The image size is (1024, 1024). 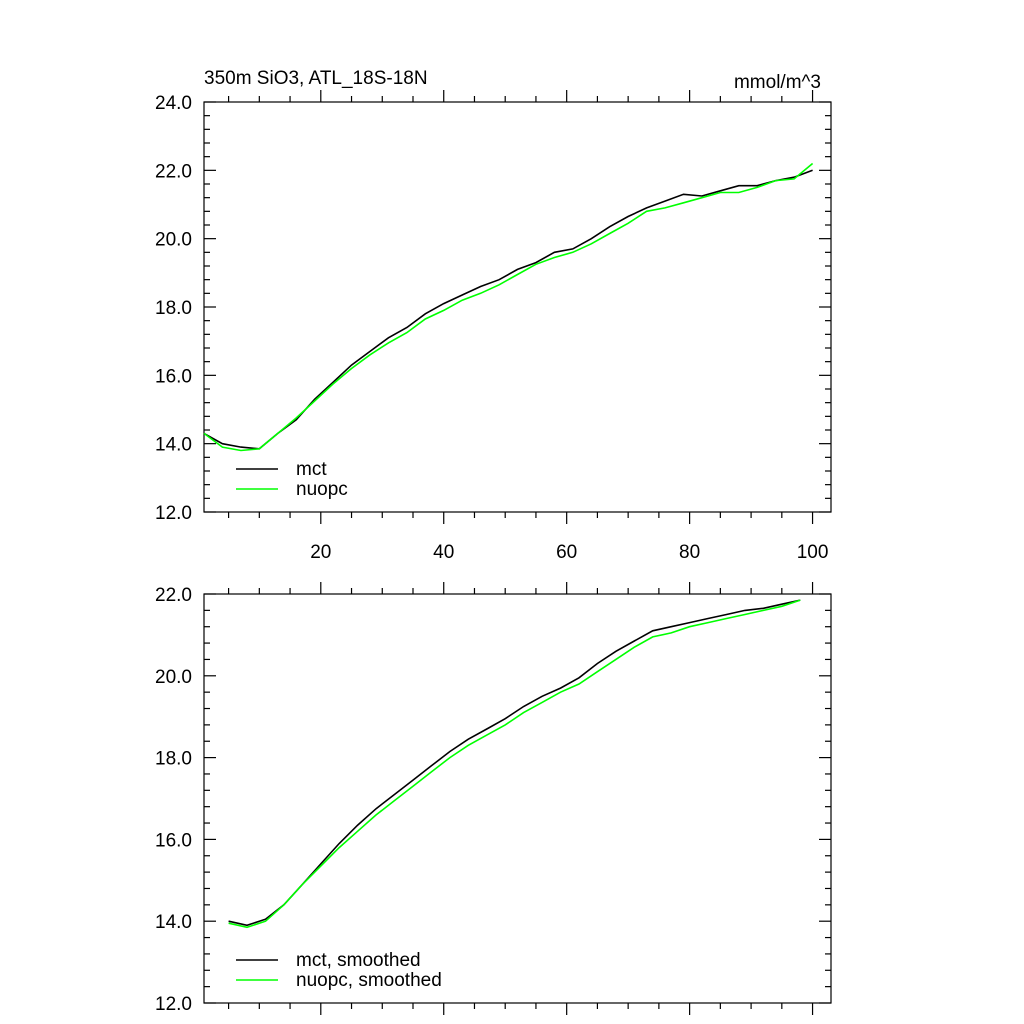 I want to click on legend-label: nuopc, smoothed, so click(x=369, y=980).